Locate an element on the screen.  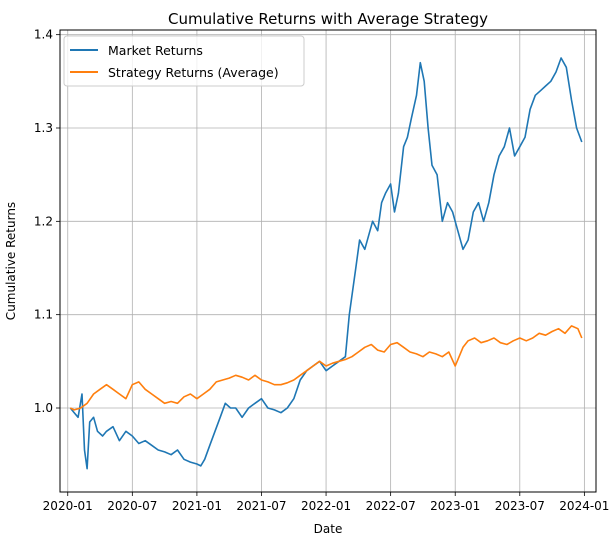
y-tick-label-4: 1.4 is located at coordinates (43, 35).